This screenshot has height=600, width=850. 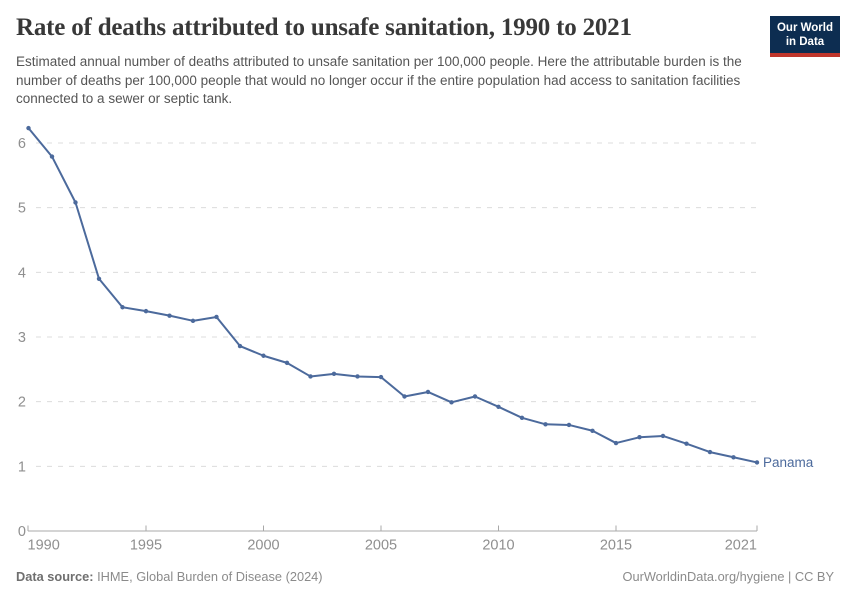 I want to click on x-tick-label: 2021, so click(x=741, y=546).